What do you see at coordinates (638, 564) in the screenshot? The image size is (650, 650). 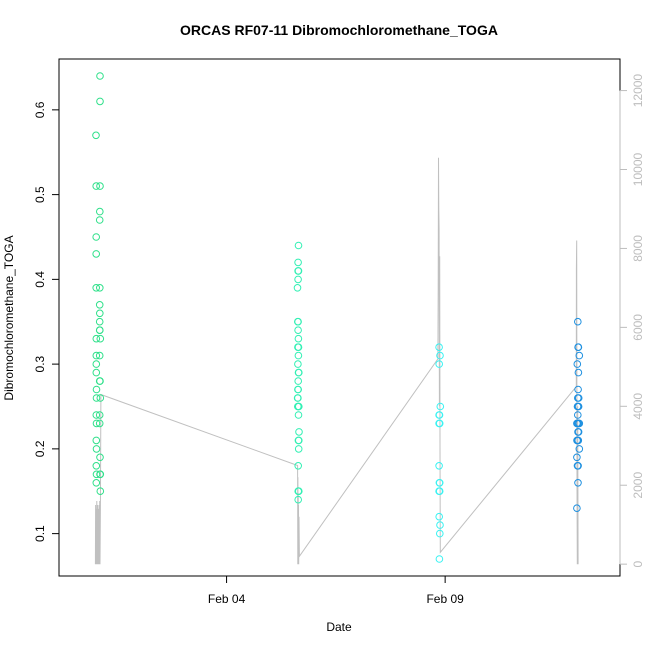 I see `y2-tick-label-0: 0` at bounding box center [638, 564].